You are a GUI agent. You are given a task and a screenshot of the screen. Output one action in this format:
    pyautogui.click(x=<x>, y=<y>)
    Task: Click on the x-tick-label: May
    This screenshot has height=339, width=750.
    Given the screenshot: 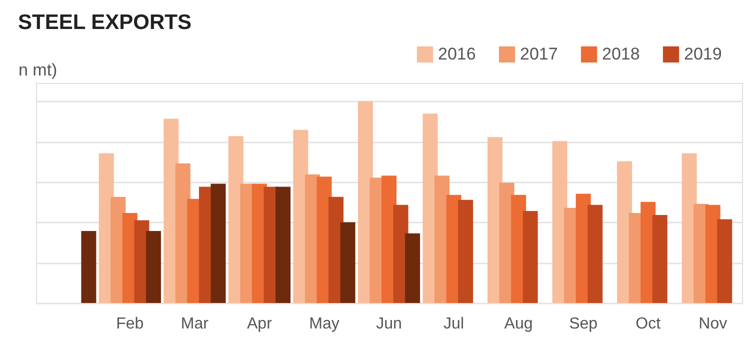 What is the action you would take?
    pyautogui.click(x=324, y=324)
    